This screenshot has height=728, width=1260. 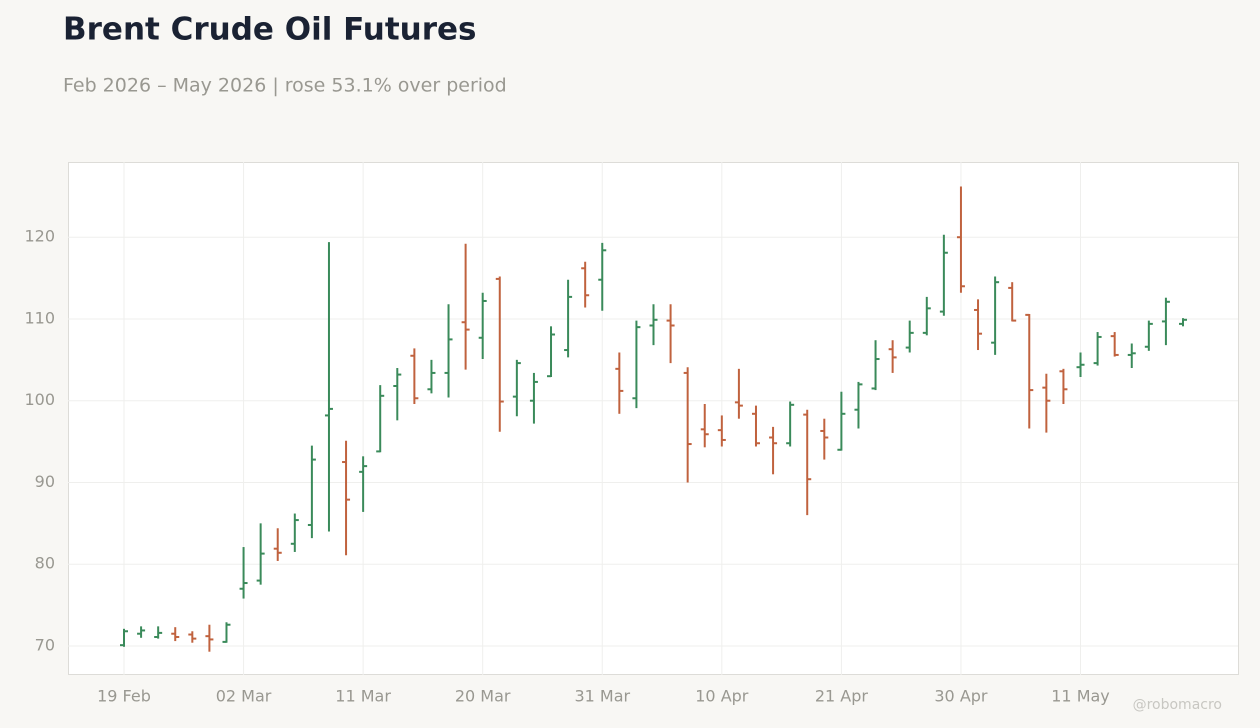 What do you see at coordinates (45, 481) in the screenshot?
I see `y-tick-label: 90` at bounding box center [45, 481].